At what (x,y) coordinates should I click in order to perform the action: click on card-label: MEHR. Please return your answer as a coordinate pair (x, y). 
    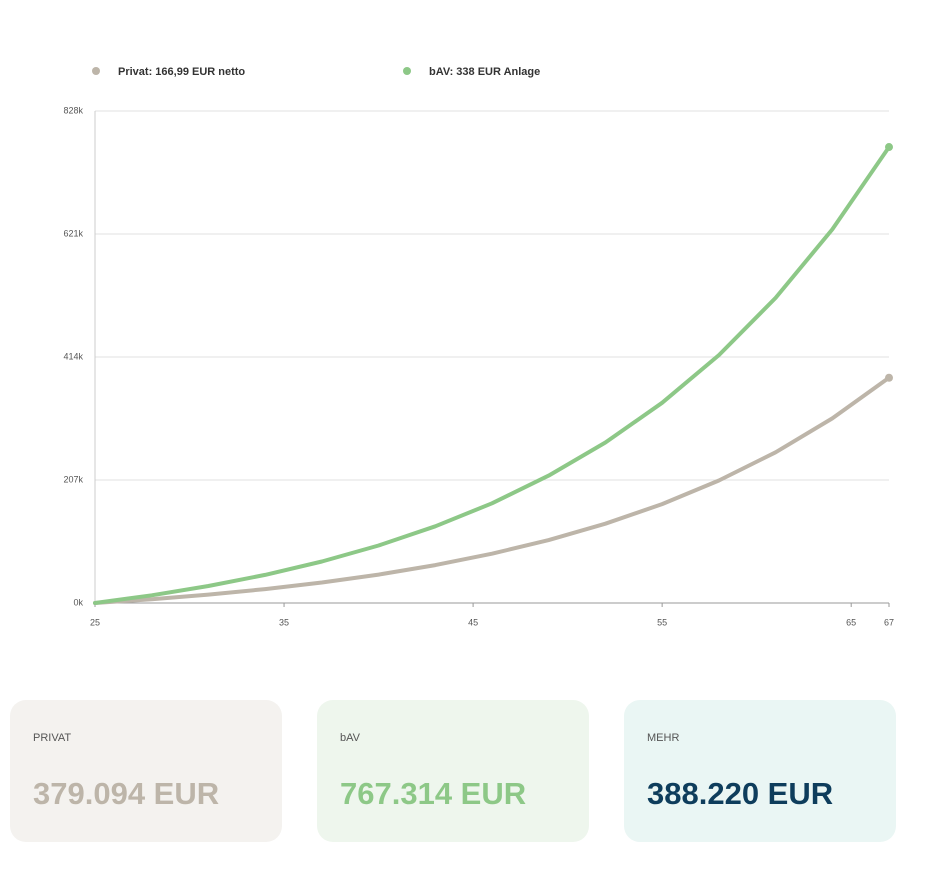
    Looking at the image, I should click on (663, 738).